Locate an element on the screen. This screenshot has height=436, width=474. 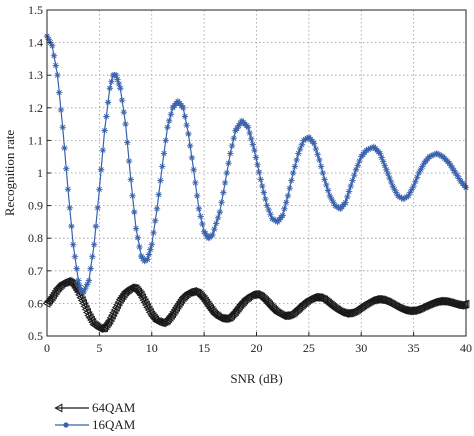
y-tick-label: 0.8 is located at coordinates (35, 238).